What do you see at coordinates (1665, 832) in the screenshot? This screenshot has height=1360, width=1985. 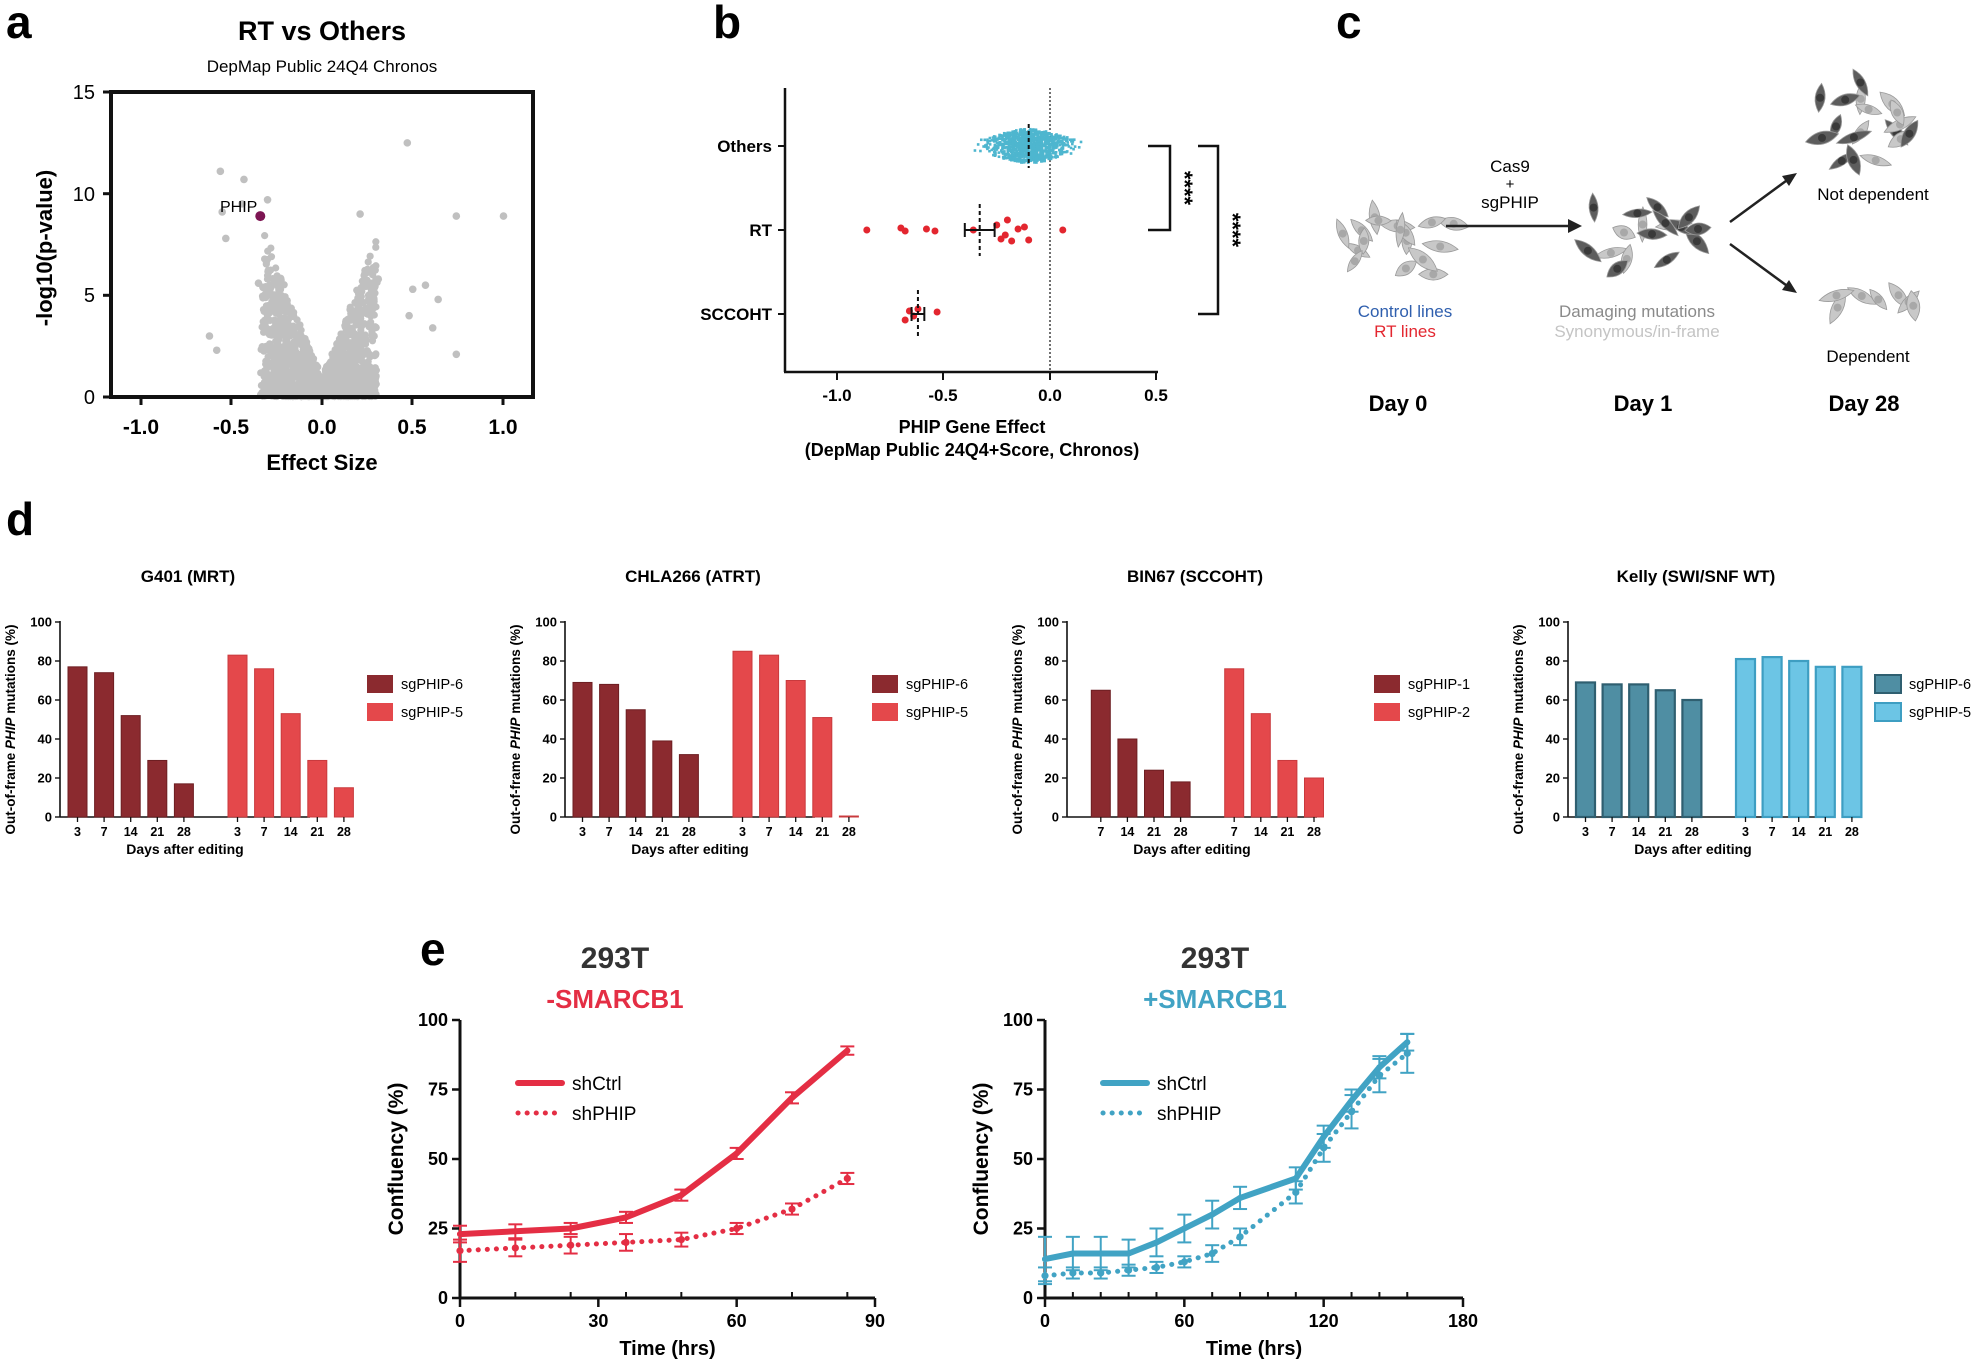 I see `bar-xtick-label: 21` at bounding box center [1665, 832].